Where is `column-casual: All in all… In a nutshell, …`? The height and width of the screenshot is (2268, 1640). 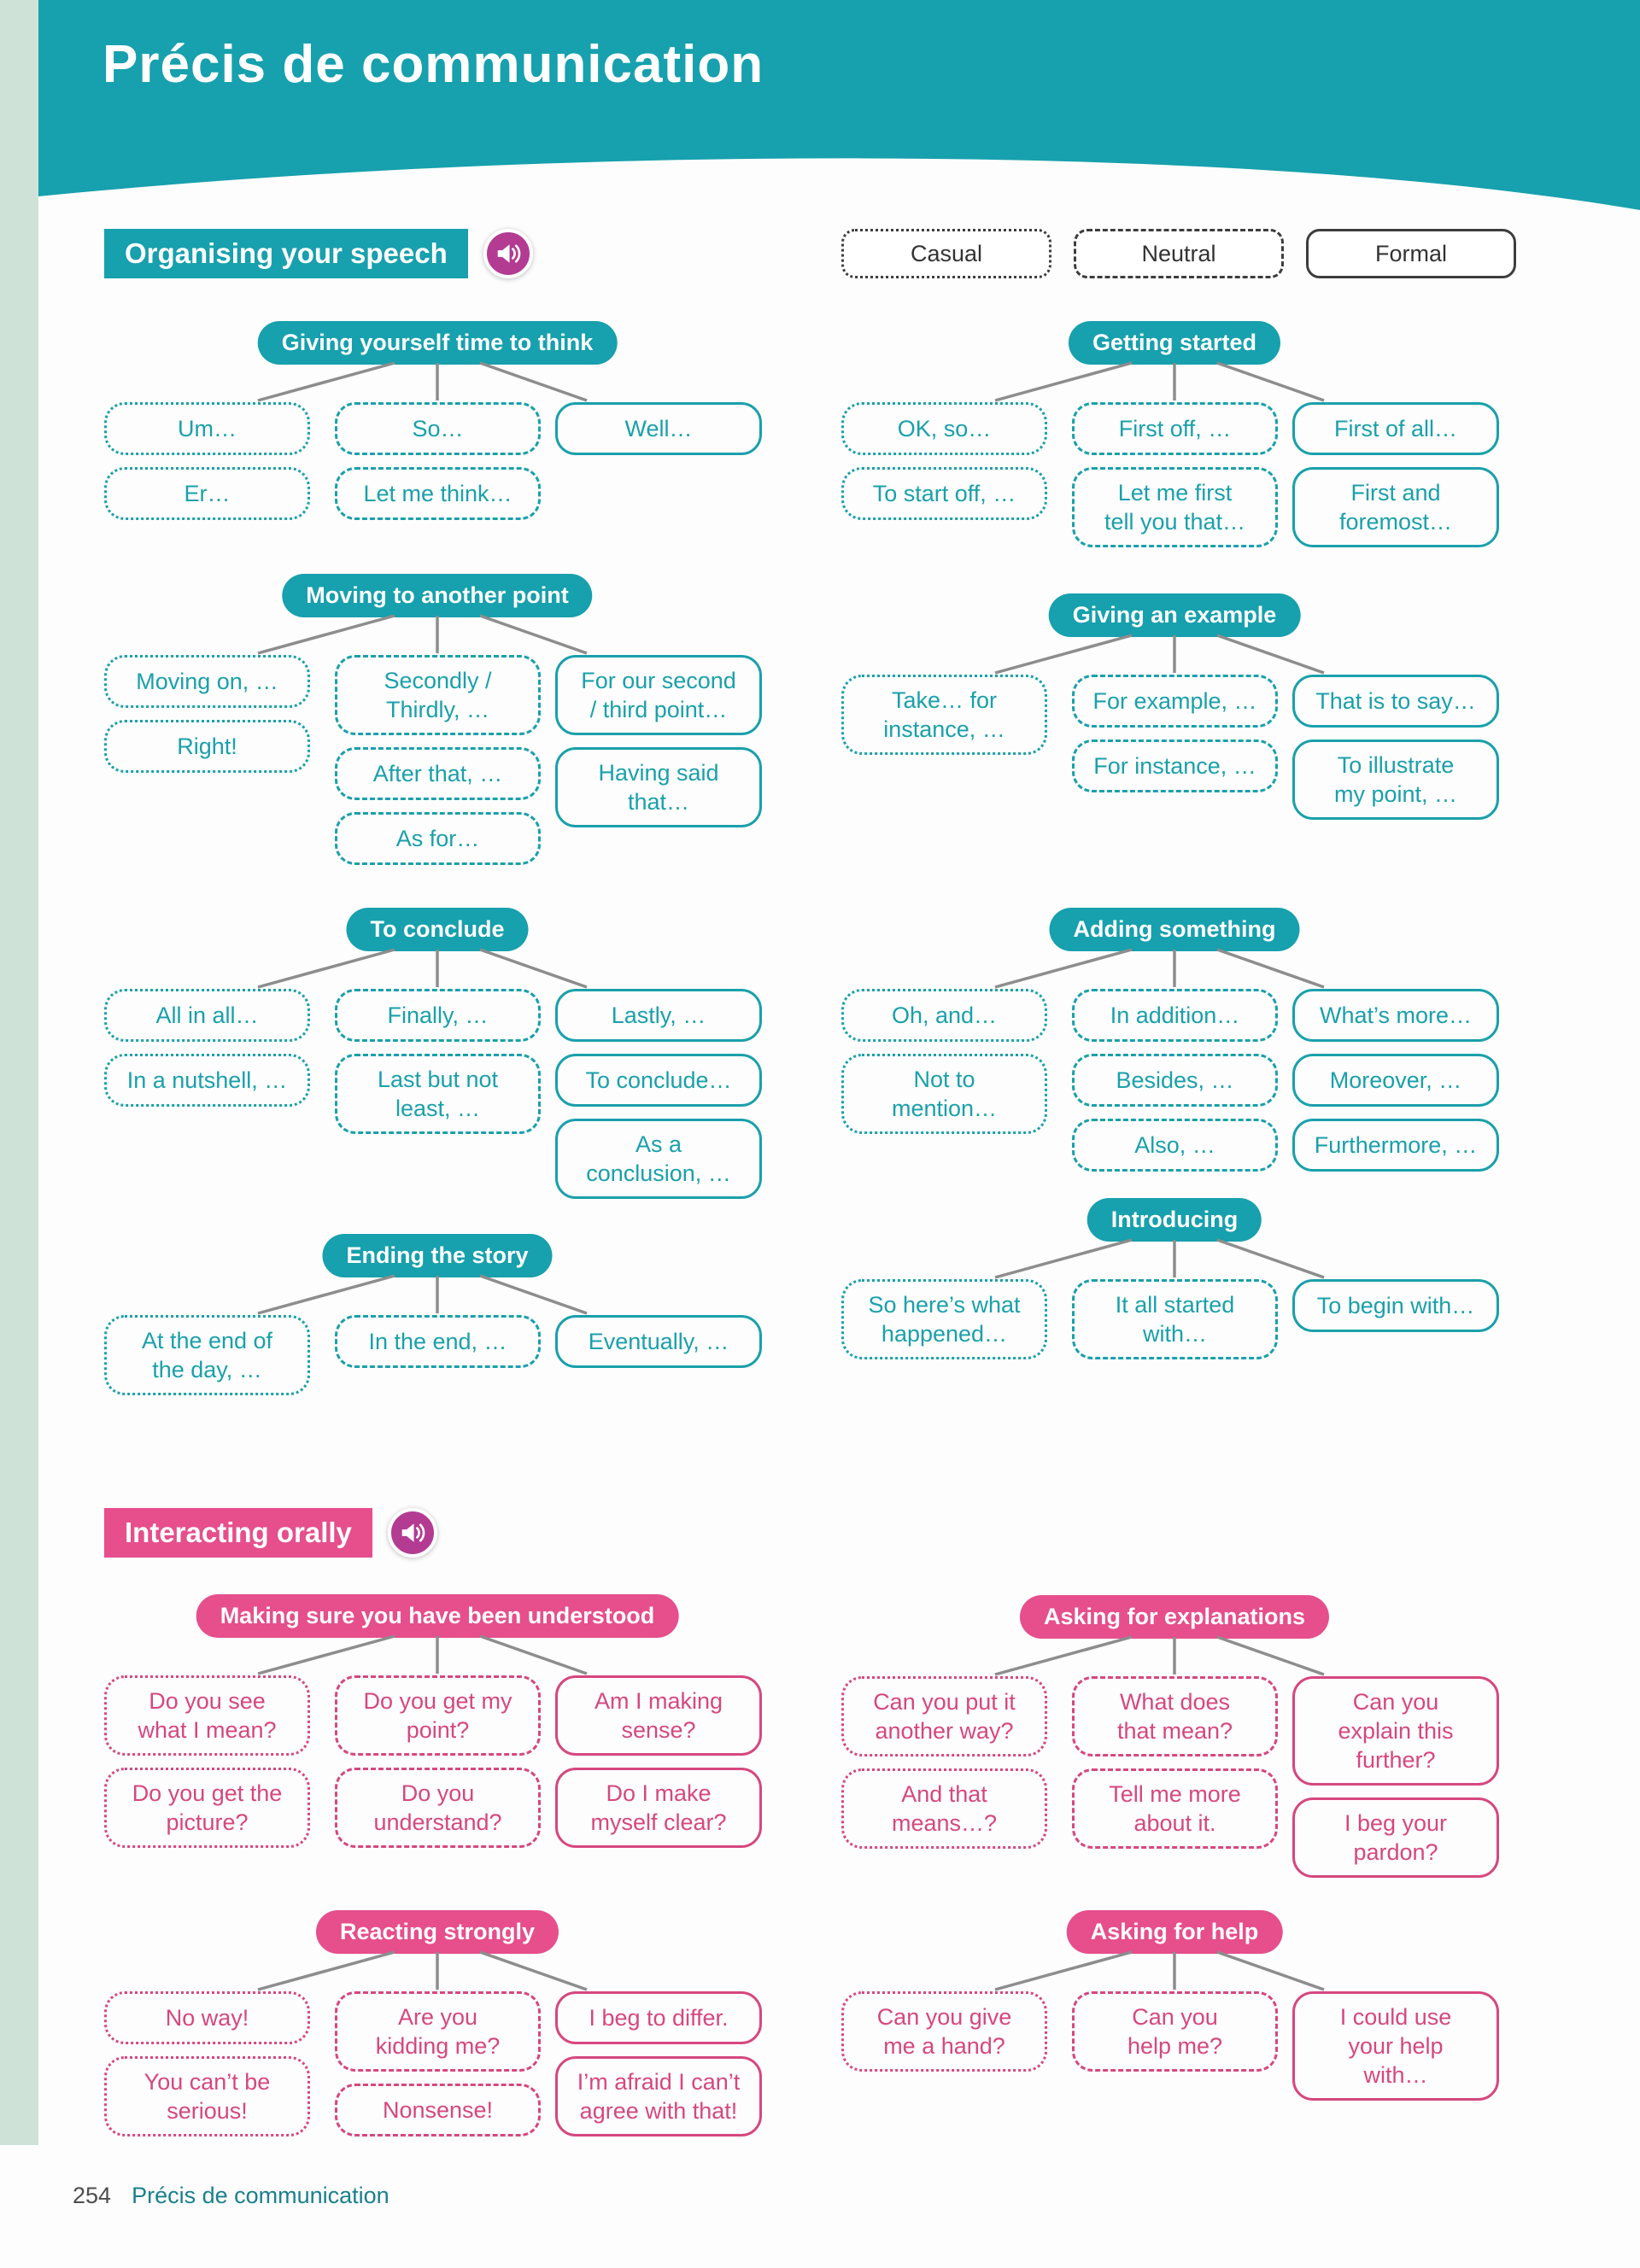
column-casual: All in all… In a nutshell, … is located at coordinates (207, 1094).